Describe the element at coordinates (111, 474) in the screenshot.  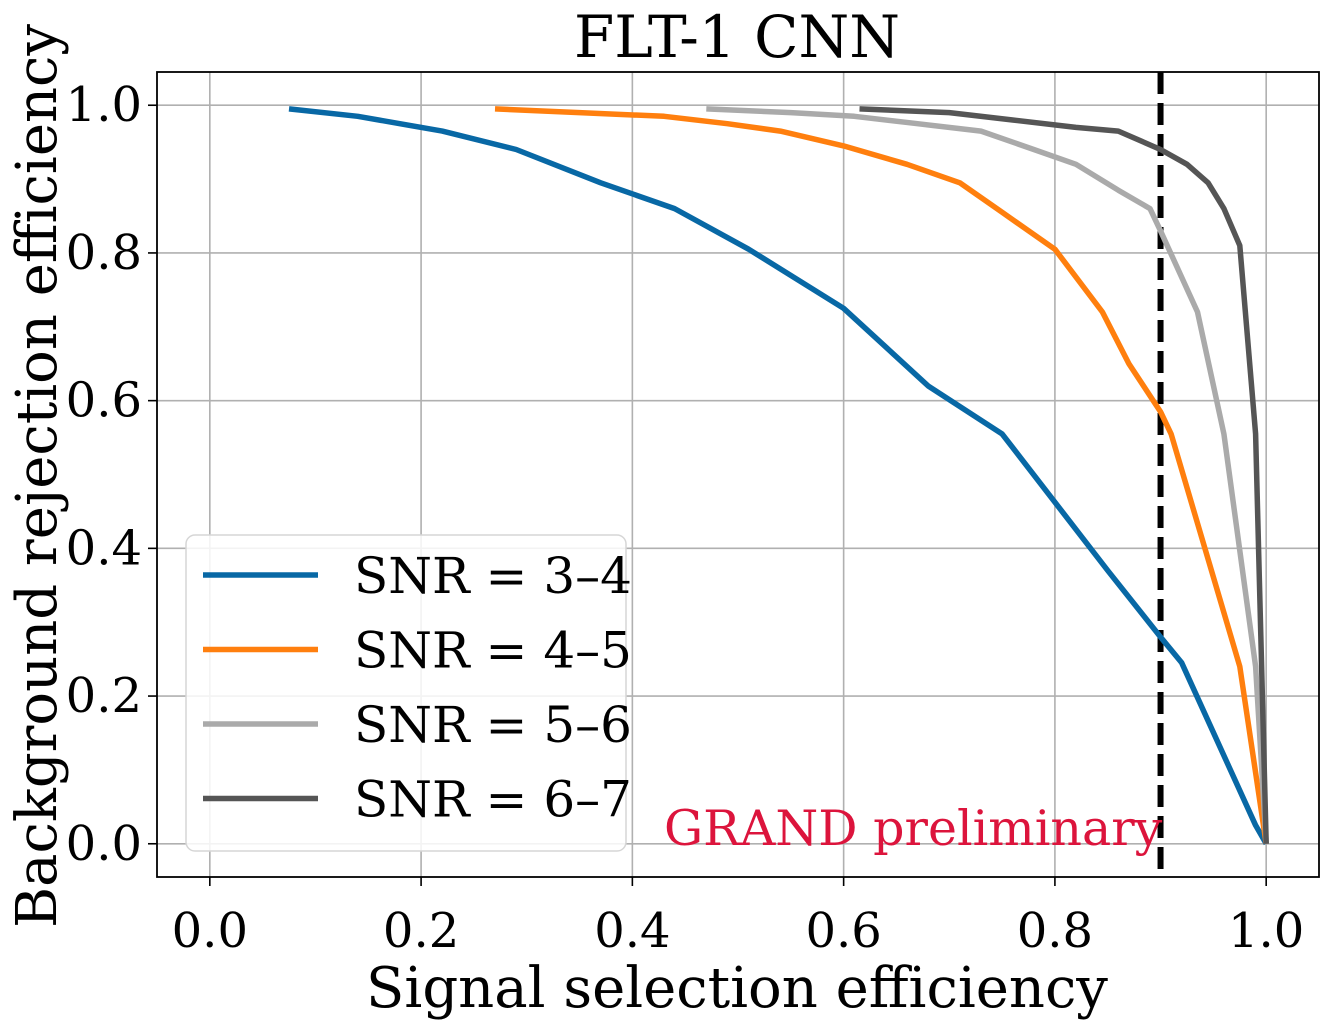
I see `y-axis-ticks: 0.0 0.2 0.4 0.6 0.8 1.0` at that location.